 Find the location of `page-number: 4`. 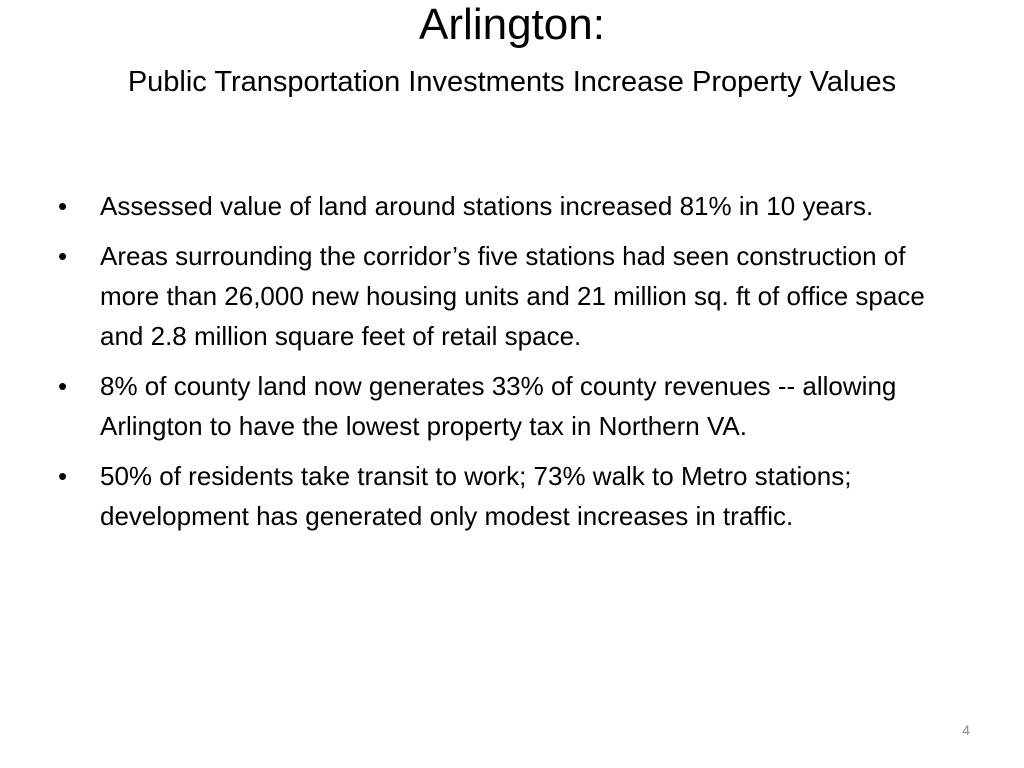

page-number: 4 is located at coordinates (966, 730).